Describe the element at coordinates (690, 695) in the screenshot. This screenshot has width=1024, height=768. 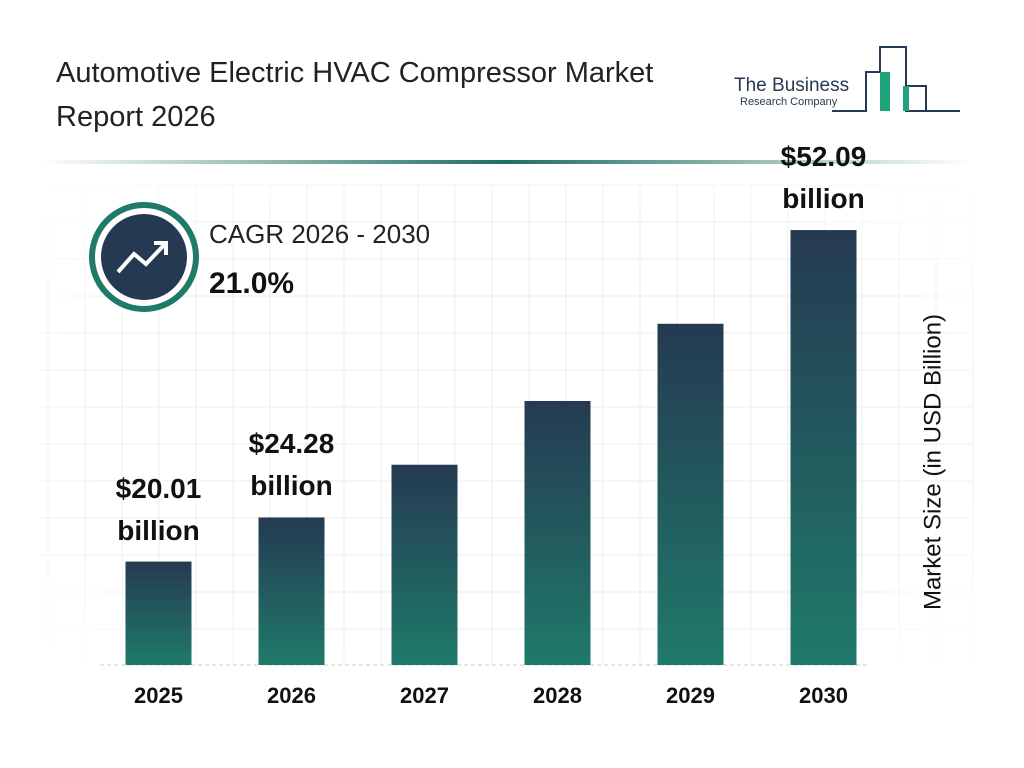
I see `x-tick-label: 2029` at that location.